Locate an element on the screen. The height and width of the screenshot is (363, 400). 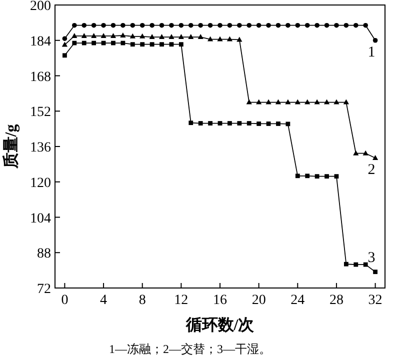
y-tick-label: 72 is located at coordinates (44, 289).